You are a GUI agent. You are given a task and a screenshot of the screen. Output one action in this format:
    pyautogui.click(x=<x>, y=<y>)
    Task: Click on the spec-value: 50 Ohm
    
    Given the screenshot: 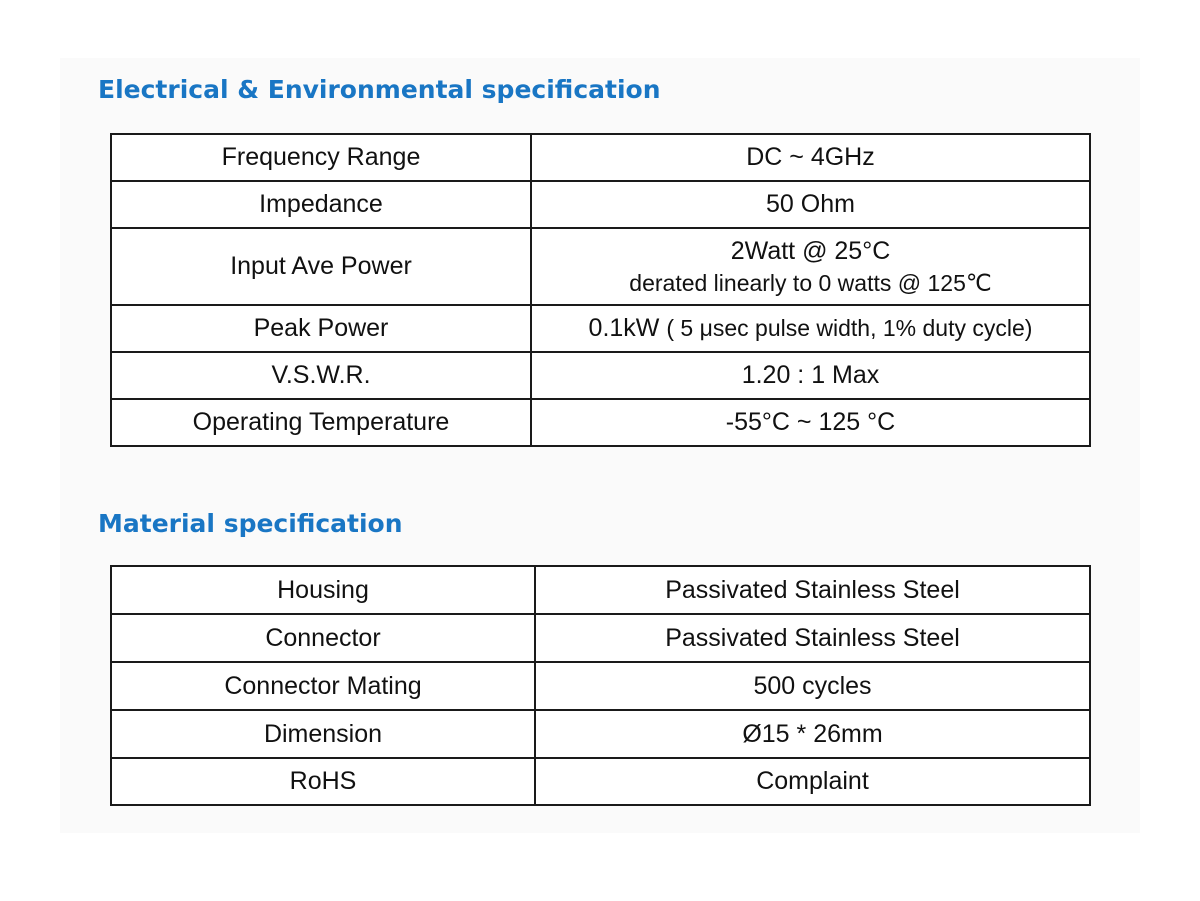 What is the action you would take?
    pyautogui.click(x=810, y=204)
    